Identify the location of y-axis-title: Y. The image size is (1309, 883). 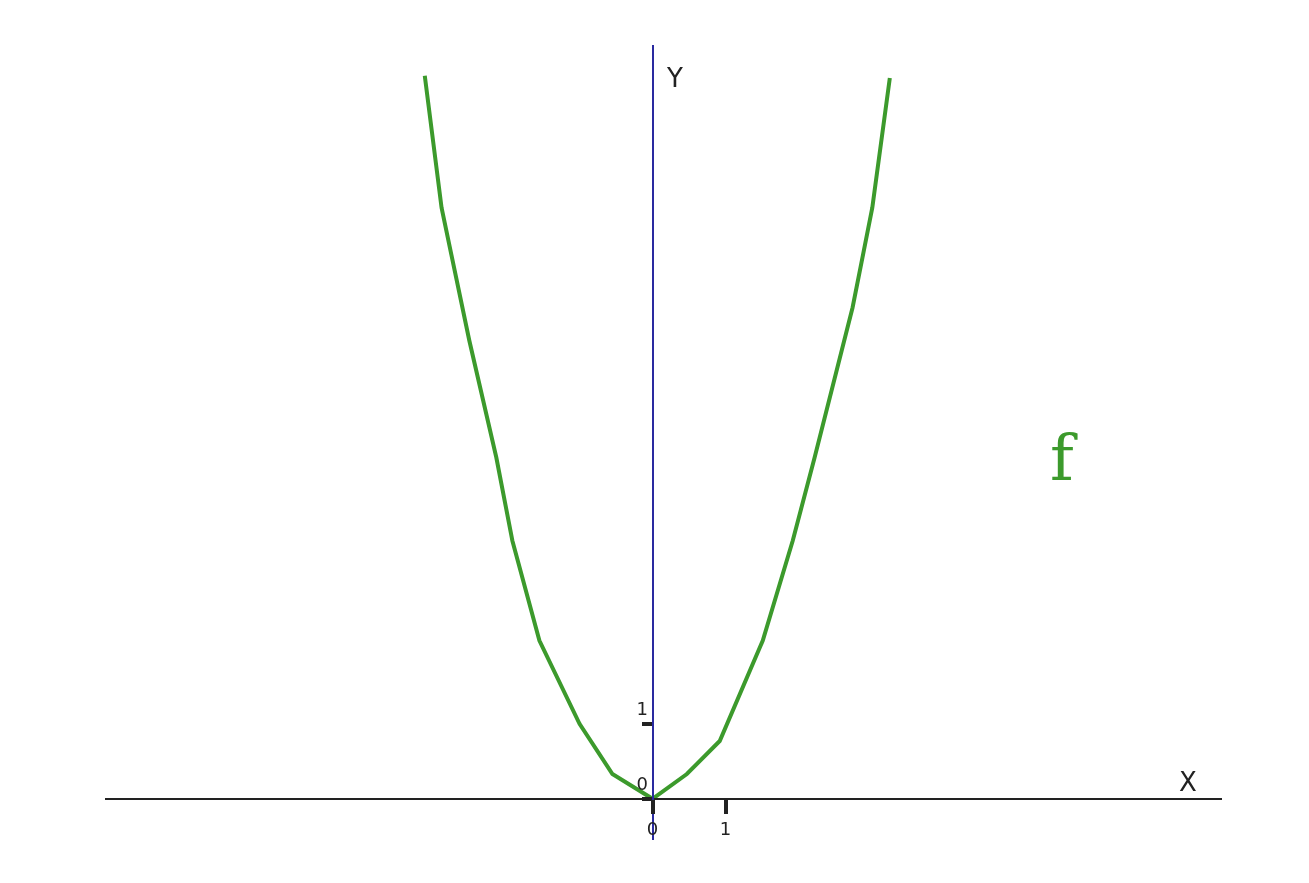
(674, 78).